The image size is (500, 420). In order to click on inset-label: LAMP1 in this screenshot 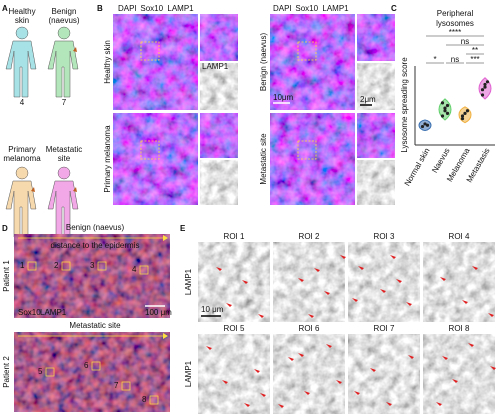, I will do `click(215, 66)`.